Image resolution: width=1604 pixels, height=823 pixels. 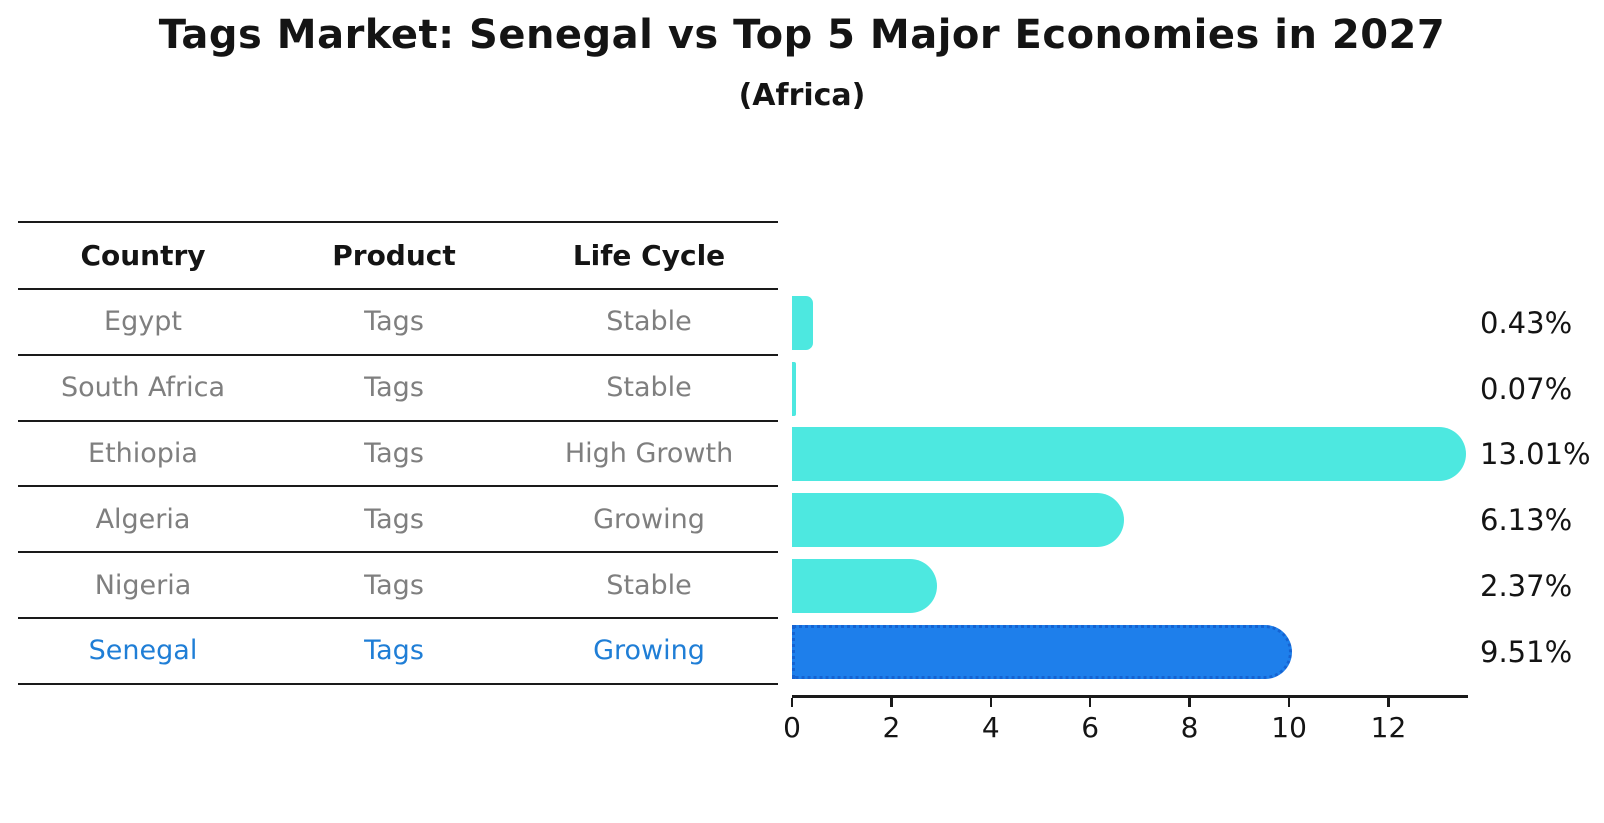 What do you see at coordinates (143, 453) in the screenshot?
I see `cell-country: Ethiopia` at bounding box center [143, 453].